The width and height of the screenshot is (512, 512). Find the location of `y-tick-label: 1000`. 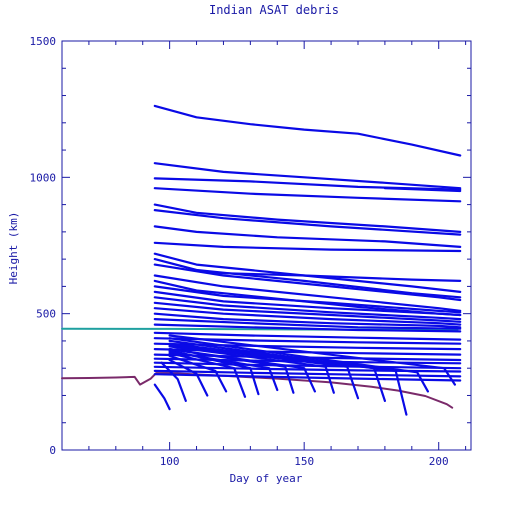

y-tick-label: 1000 is located at coordinates (43, 177).